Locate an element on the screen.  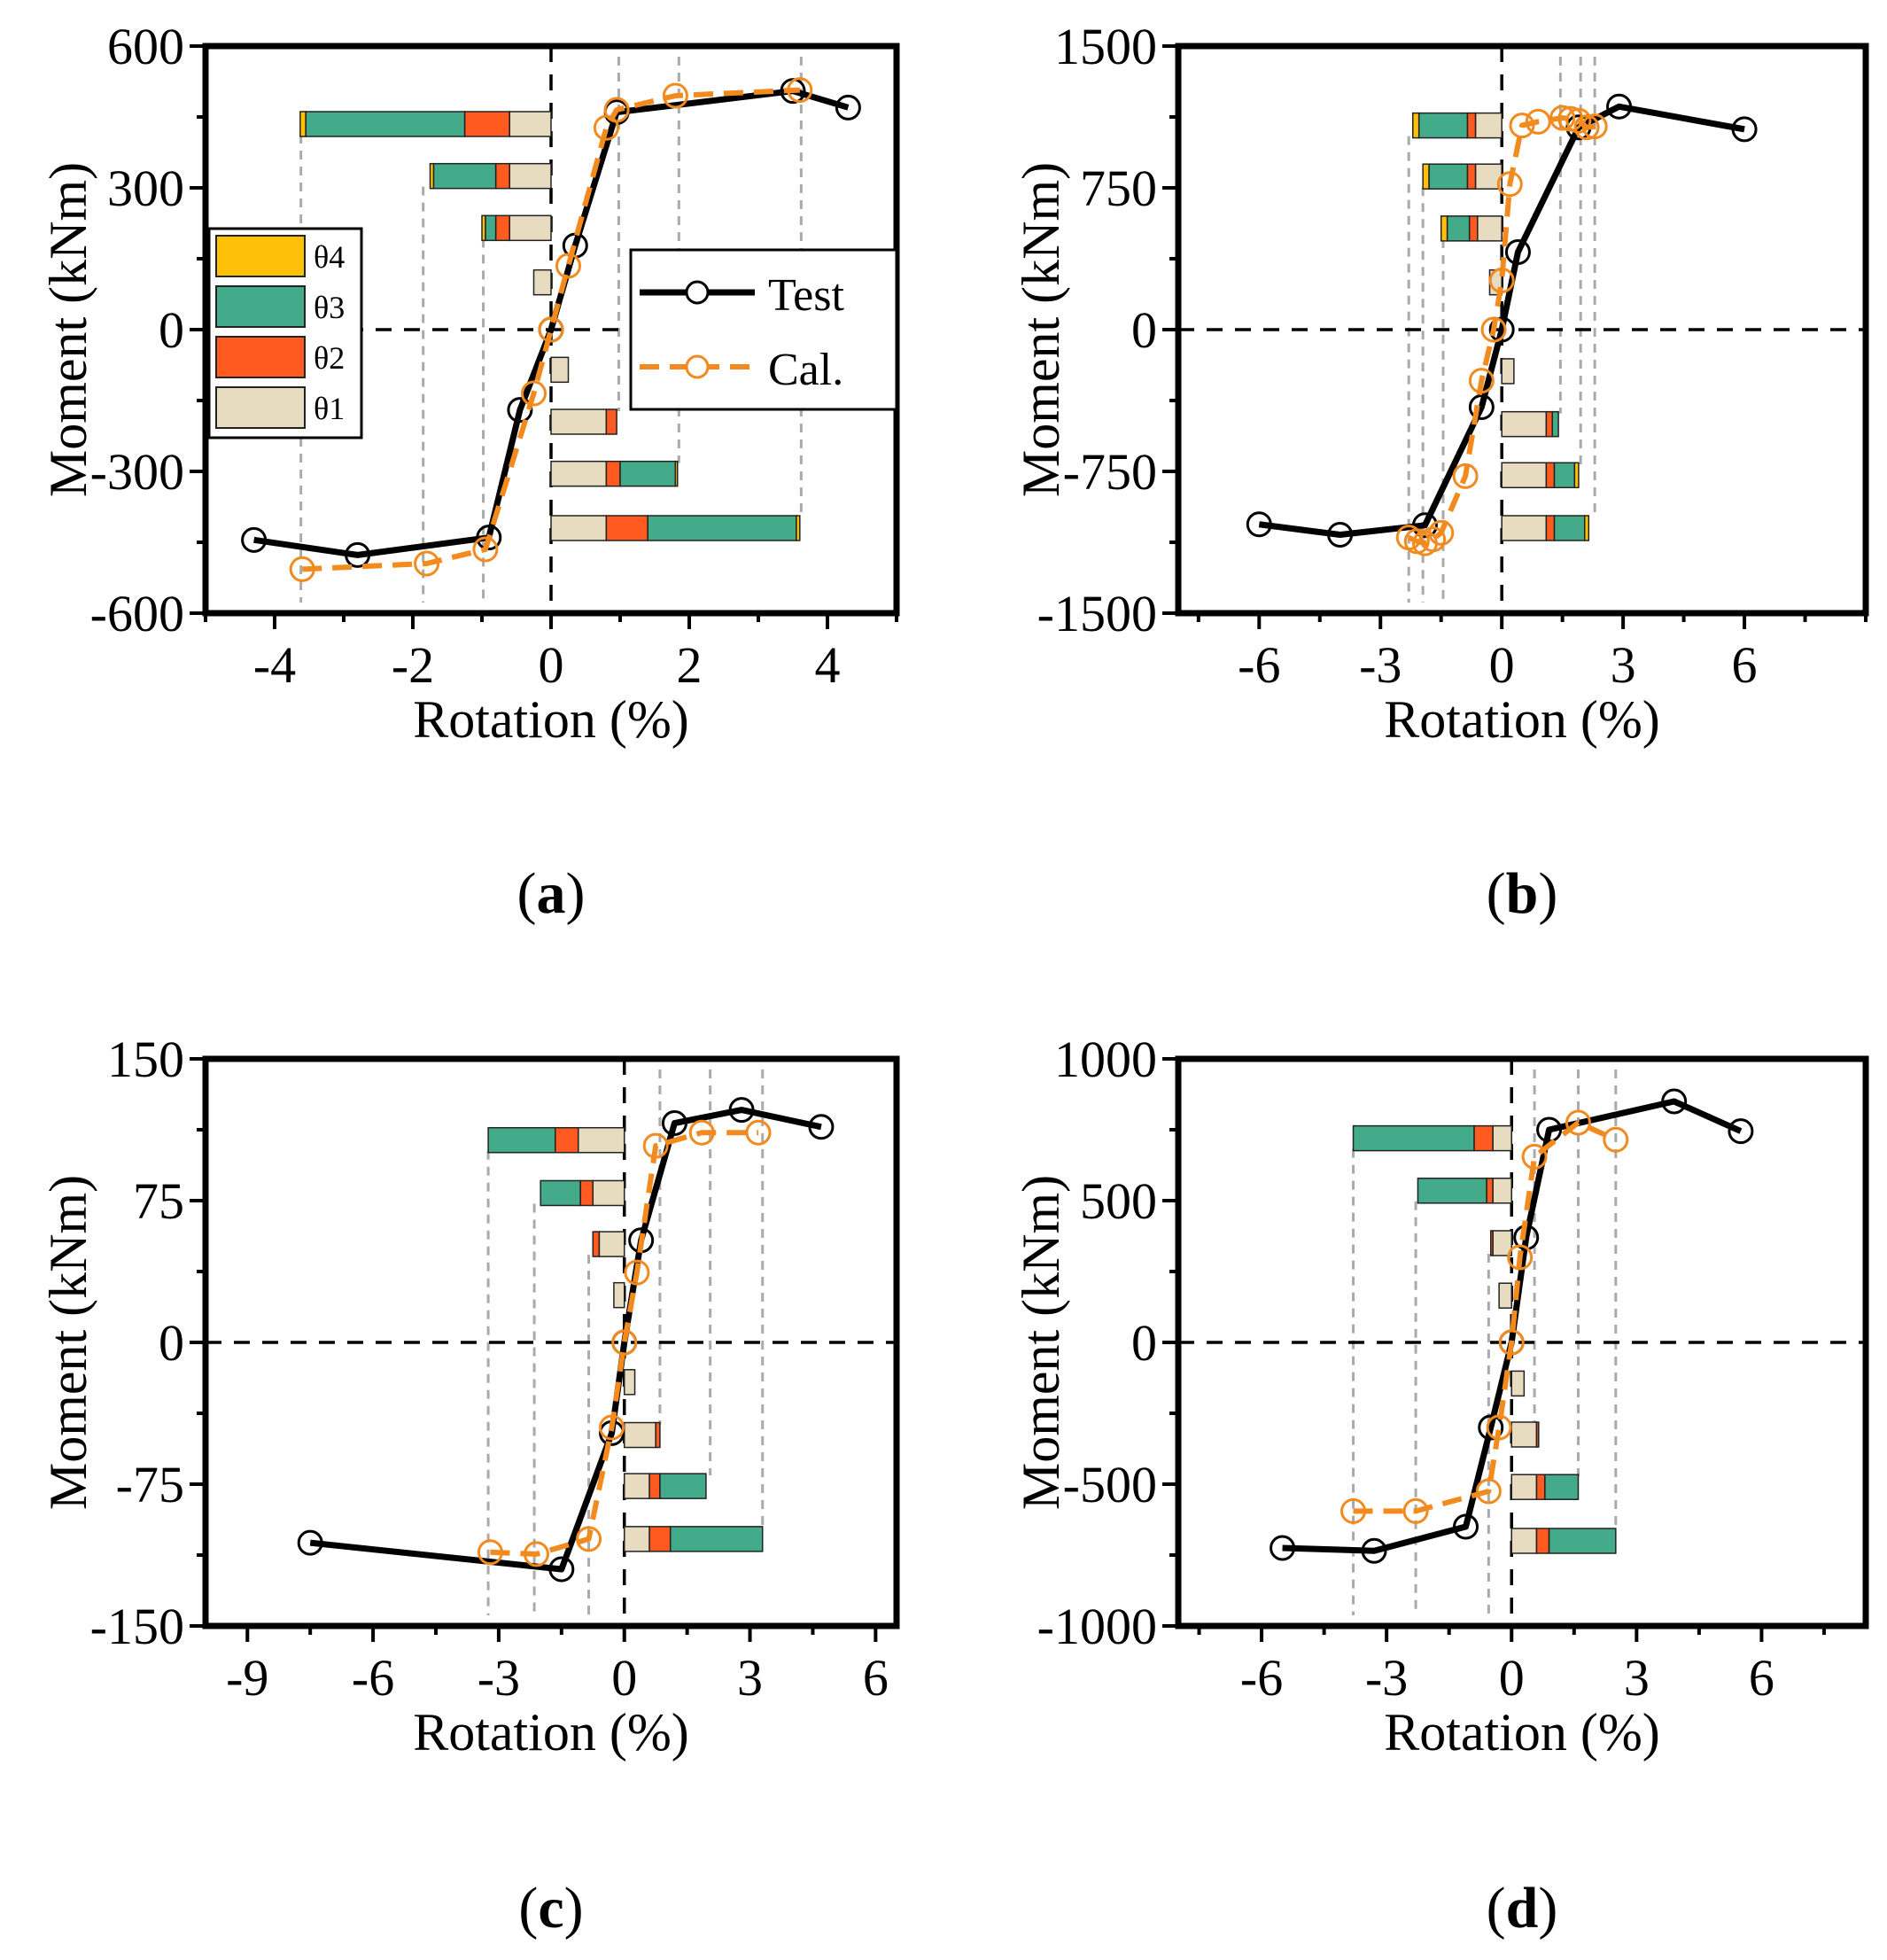
y-tick-label: 150 is located at coordinates (145, 1059).